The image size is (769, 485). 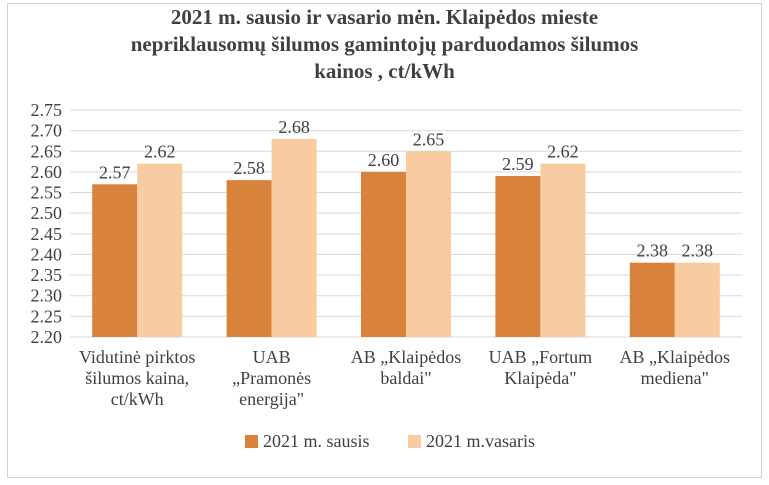 I want to click on category-label: Klaipėda", so click(x=540, y=378).